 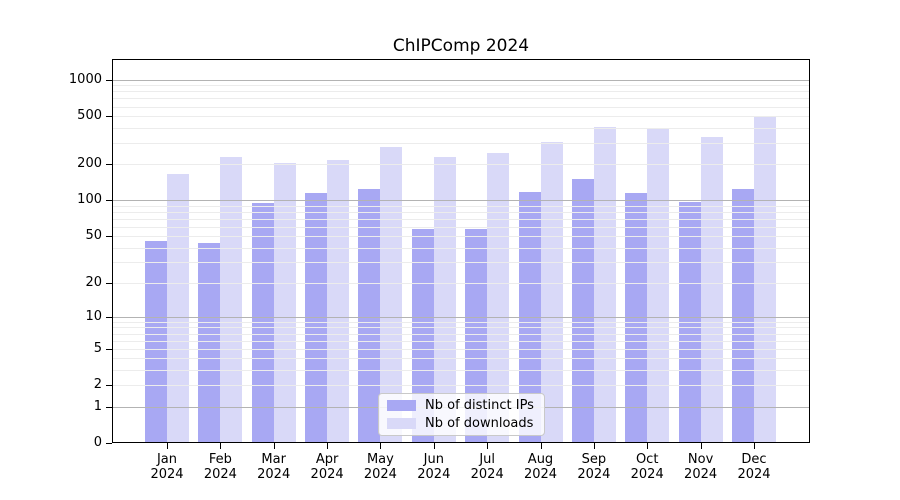 I want to click on x-tick-label: May 2024, so click(x=380, y=467).